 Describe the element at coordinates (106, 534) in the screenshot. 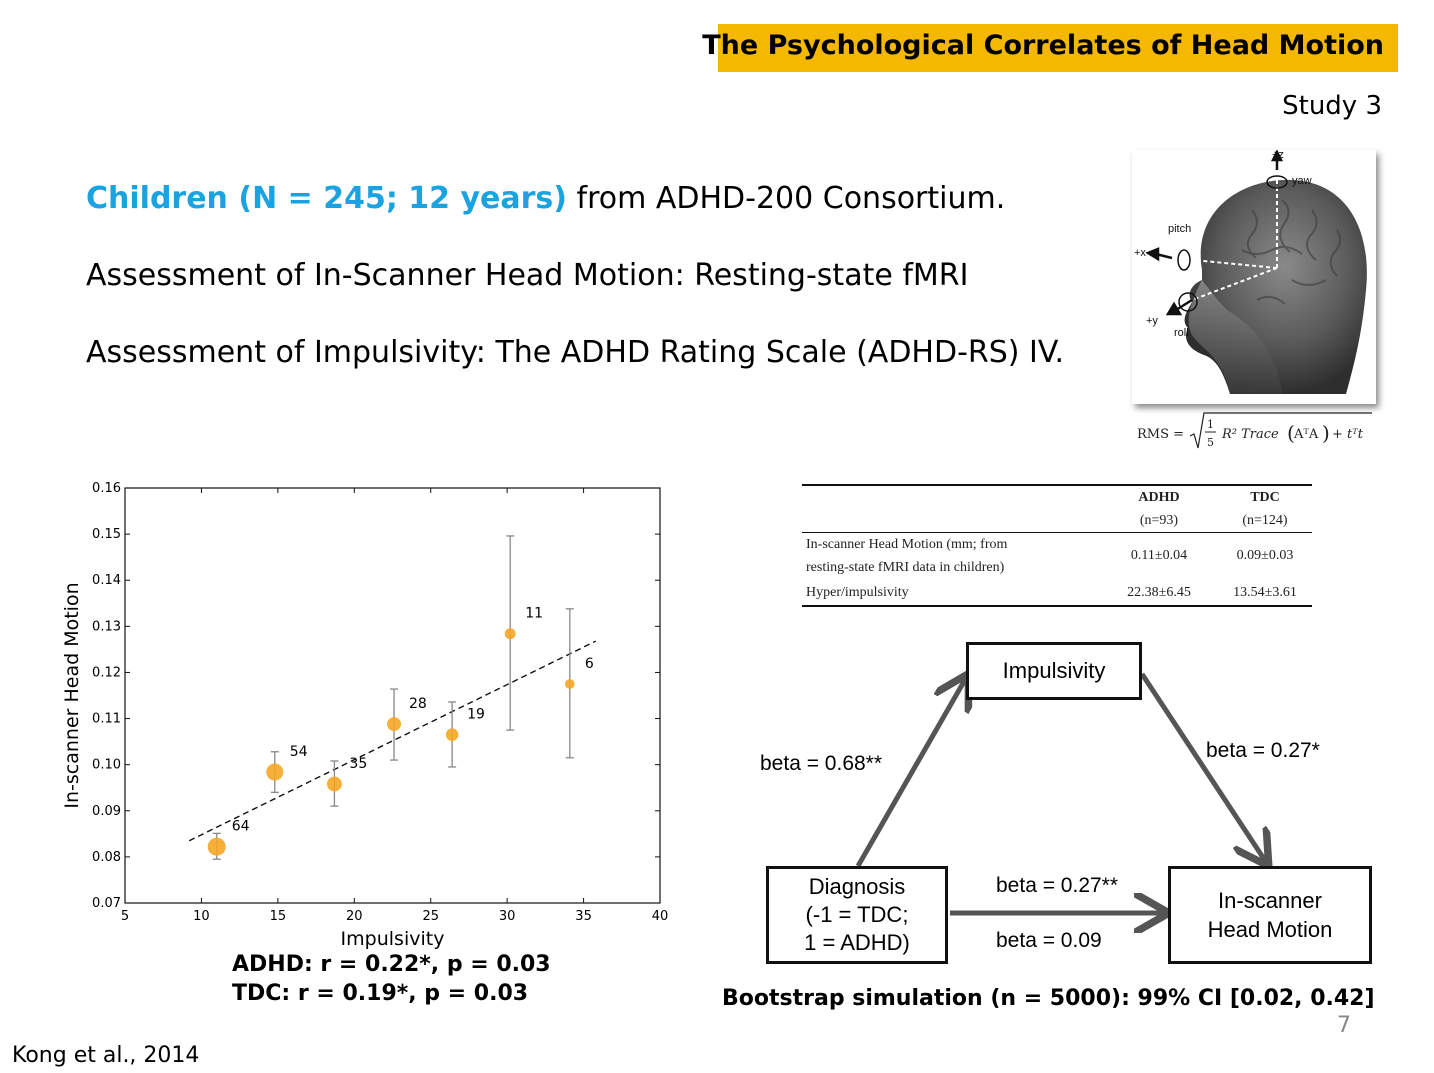

I see `y-tick-label: 0.15` at that location.